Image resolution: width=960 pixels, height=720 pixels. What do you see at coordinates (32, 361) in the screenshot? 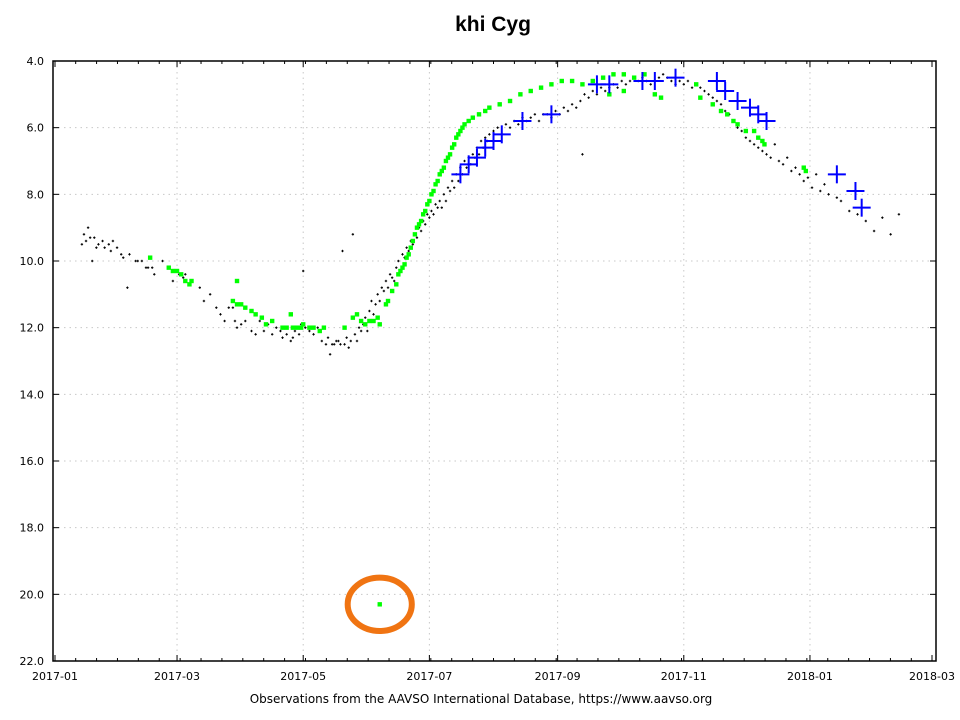
I see `y-axis-tick-labels: 4.0 6.0 8.0 10.0 12.0 14.0 16.0 18.0 20.0 22.0` at bounding box center [32, 361].